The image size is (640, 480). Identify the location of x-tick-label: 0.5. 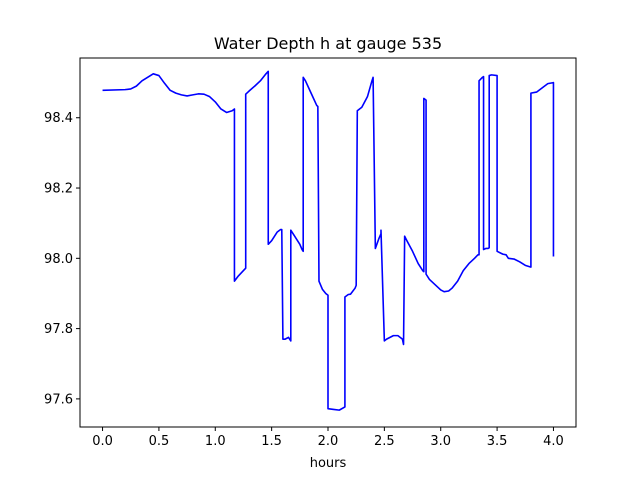
(159, 441).